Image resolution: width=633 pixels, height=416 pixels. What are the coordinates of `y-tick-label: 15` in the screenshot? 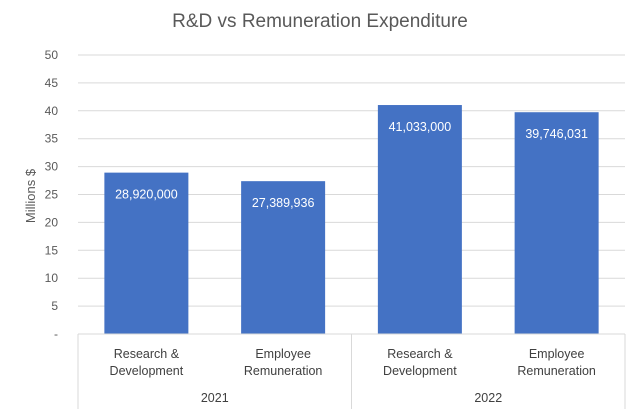 It's located at (52, 250).